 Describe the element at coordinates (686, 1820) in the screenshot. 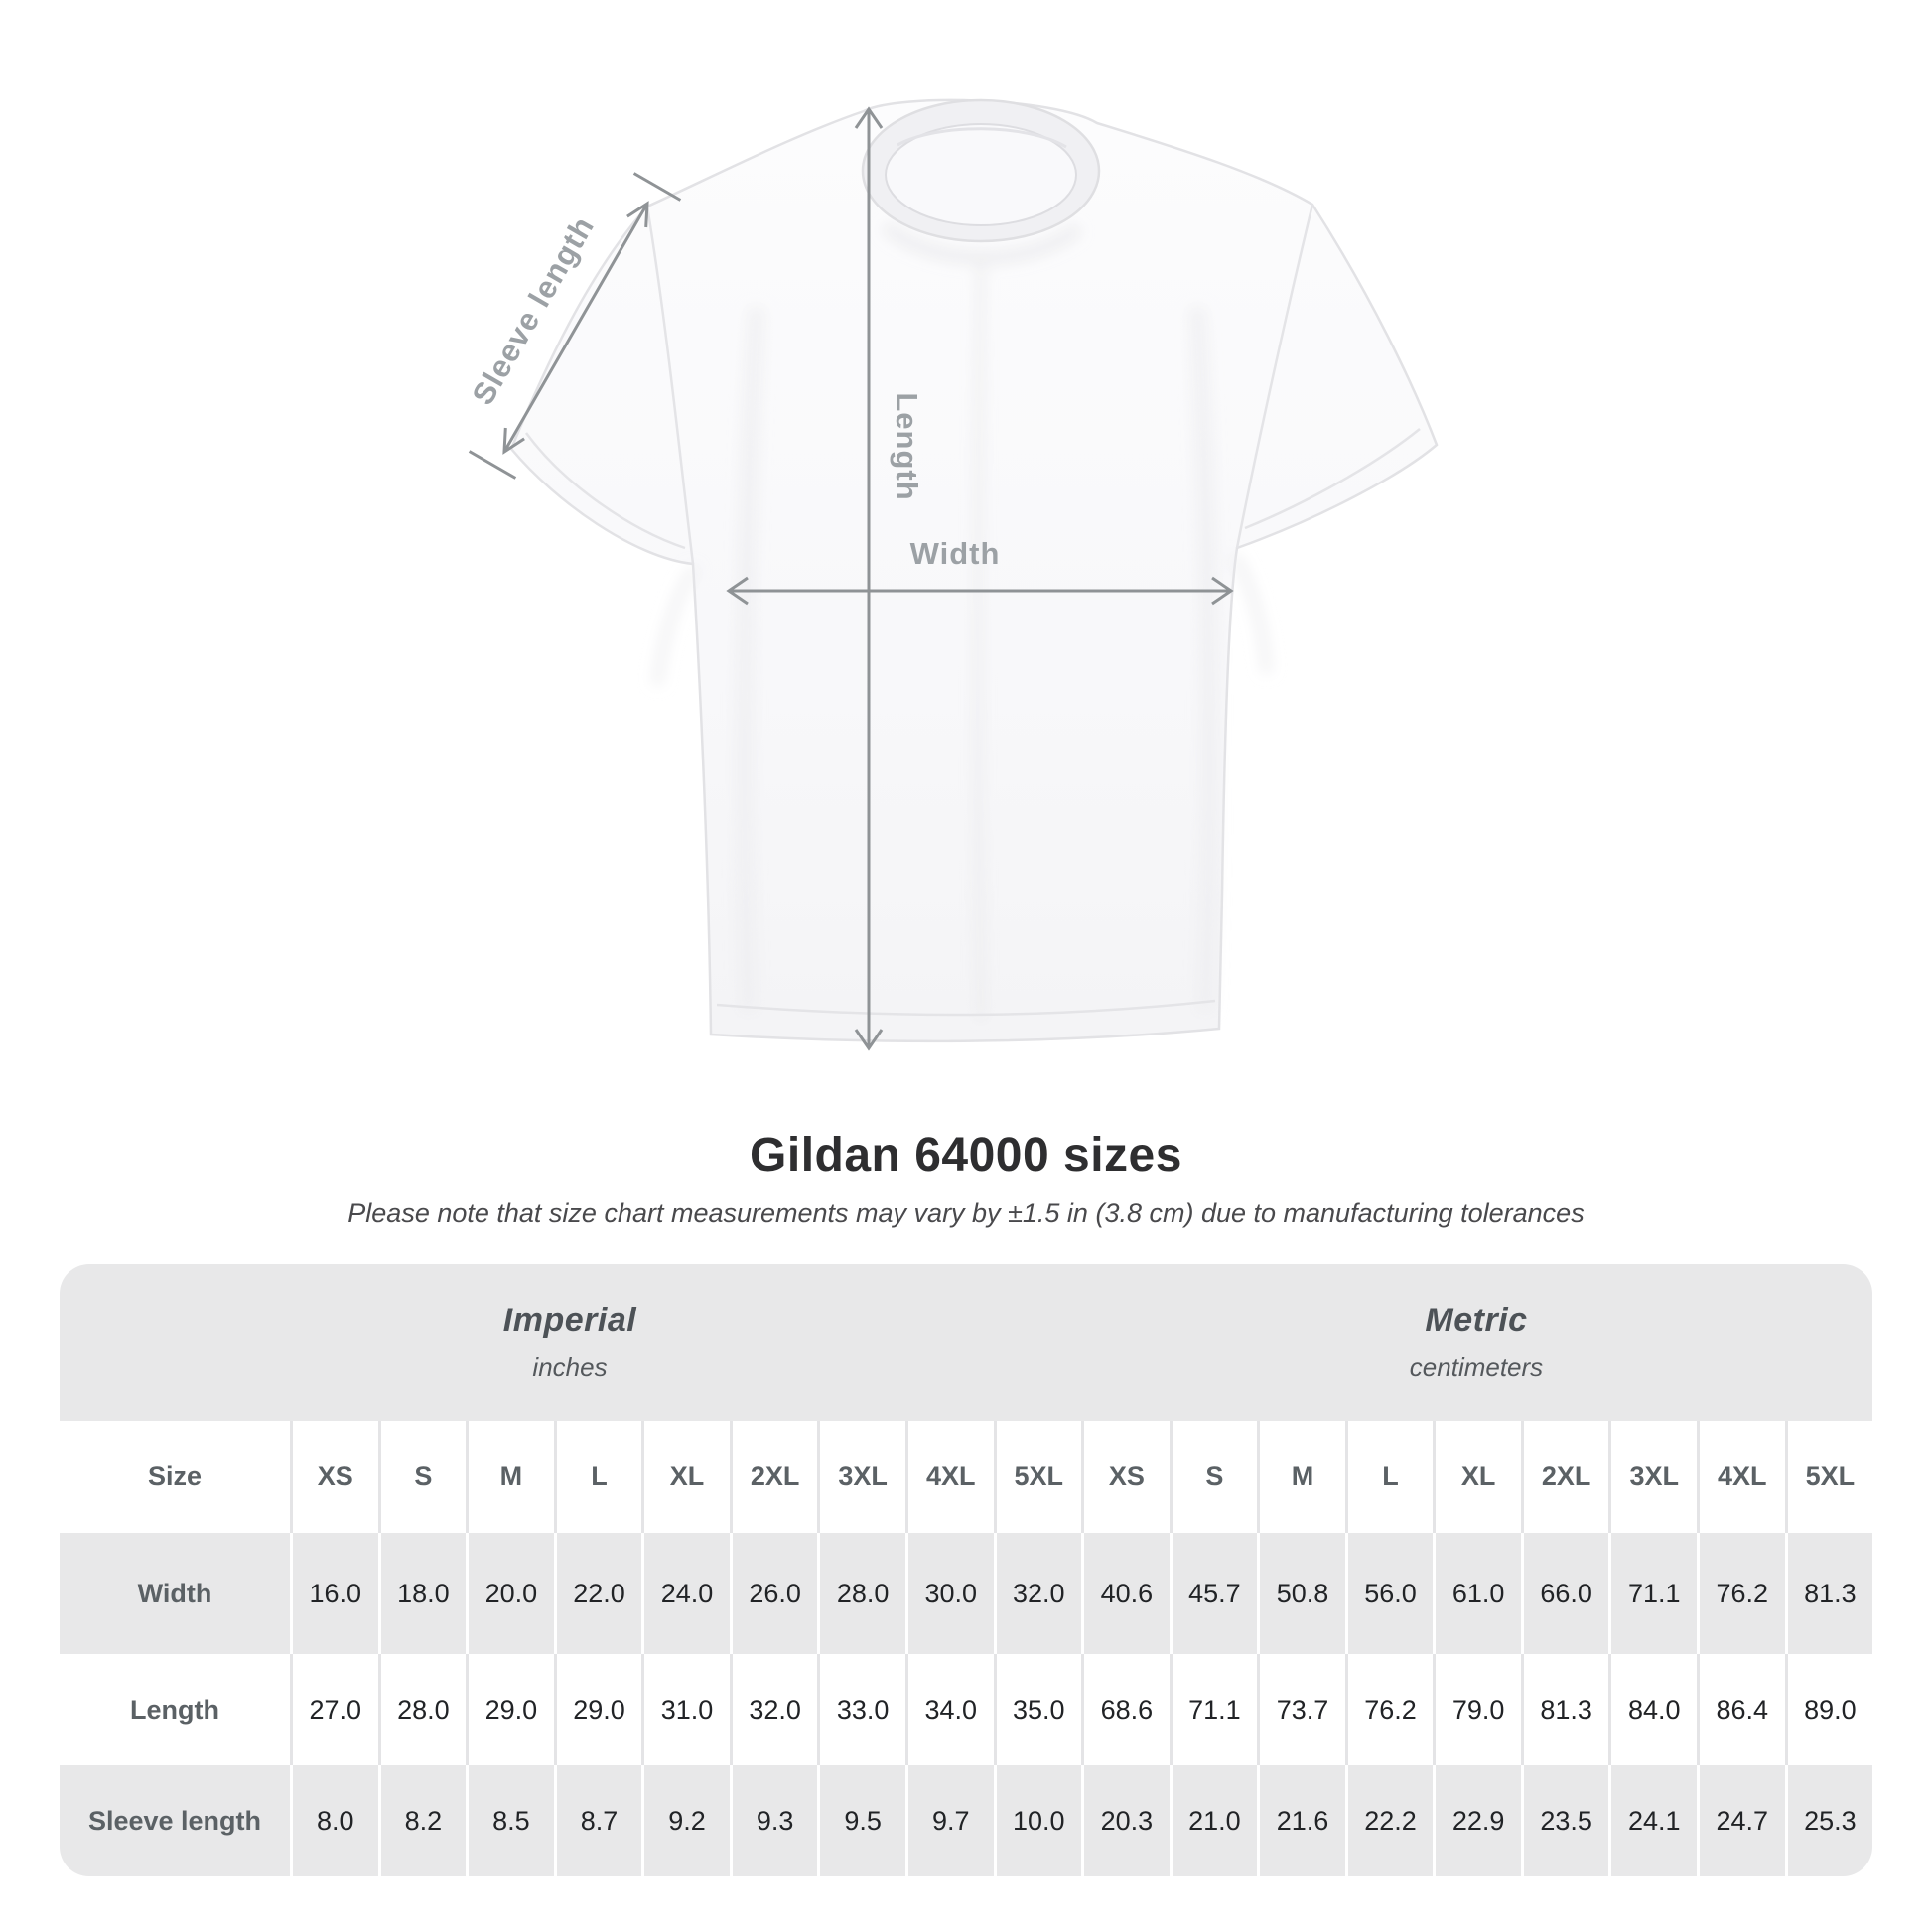

I see `value-cell: 9.2` at that location.